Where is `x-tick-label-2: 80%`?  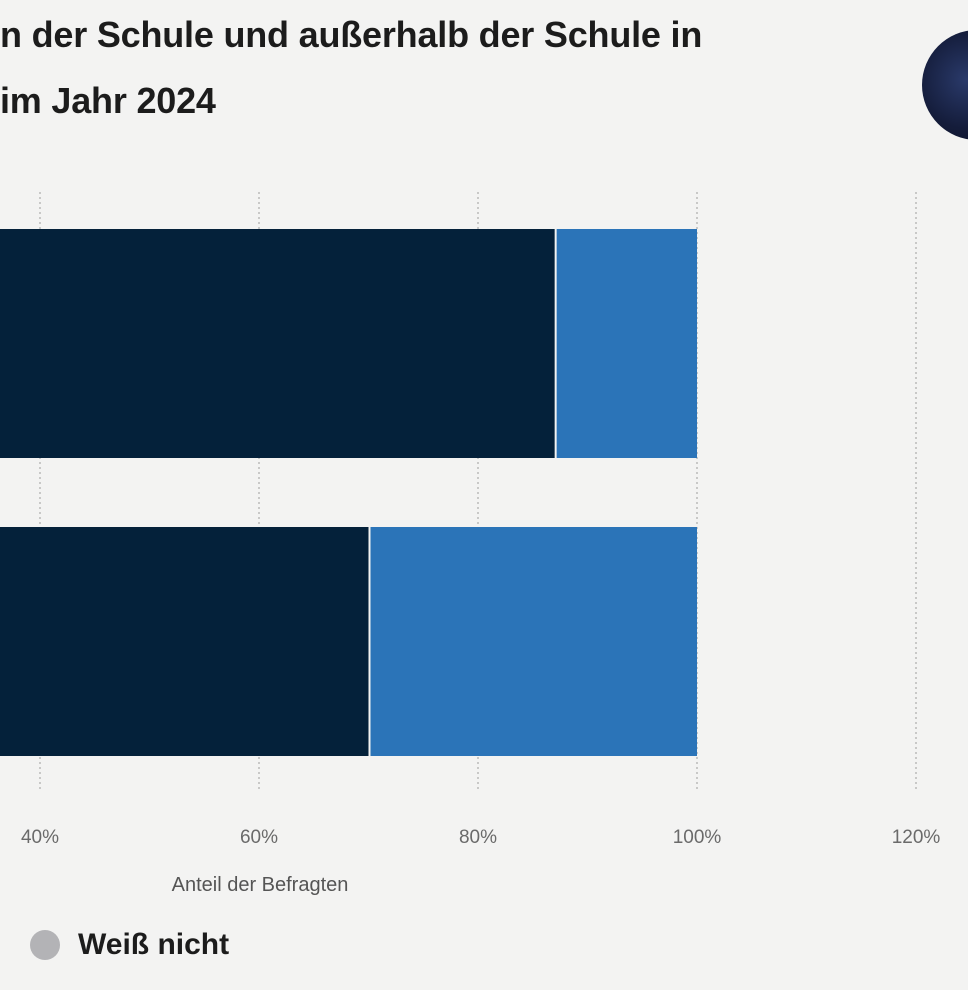 x-tick-label-2: 80% is located at coordinates (478, 837).